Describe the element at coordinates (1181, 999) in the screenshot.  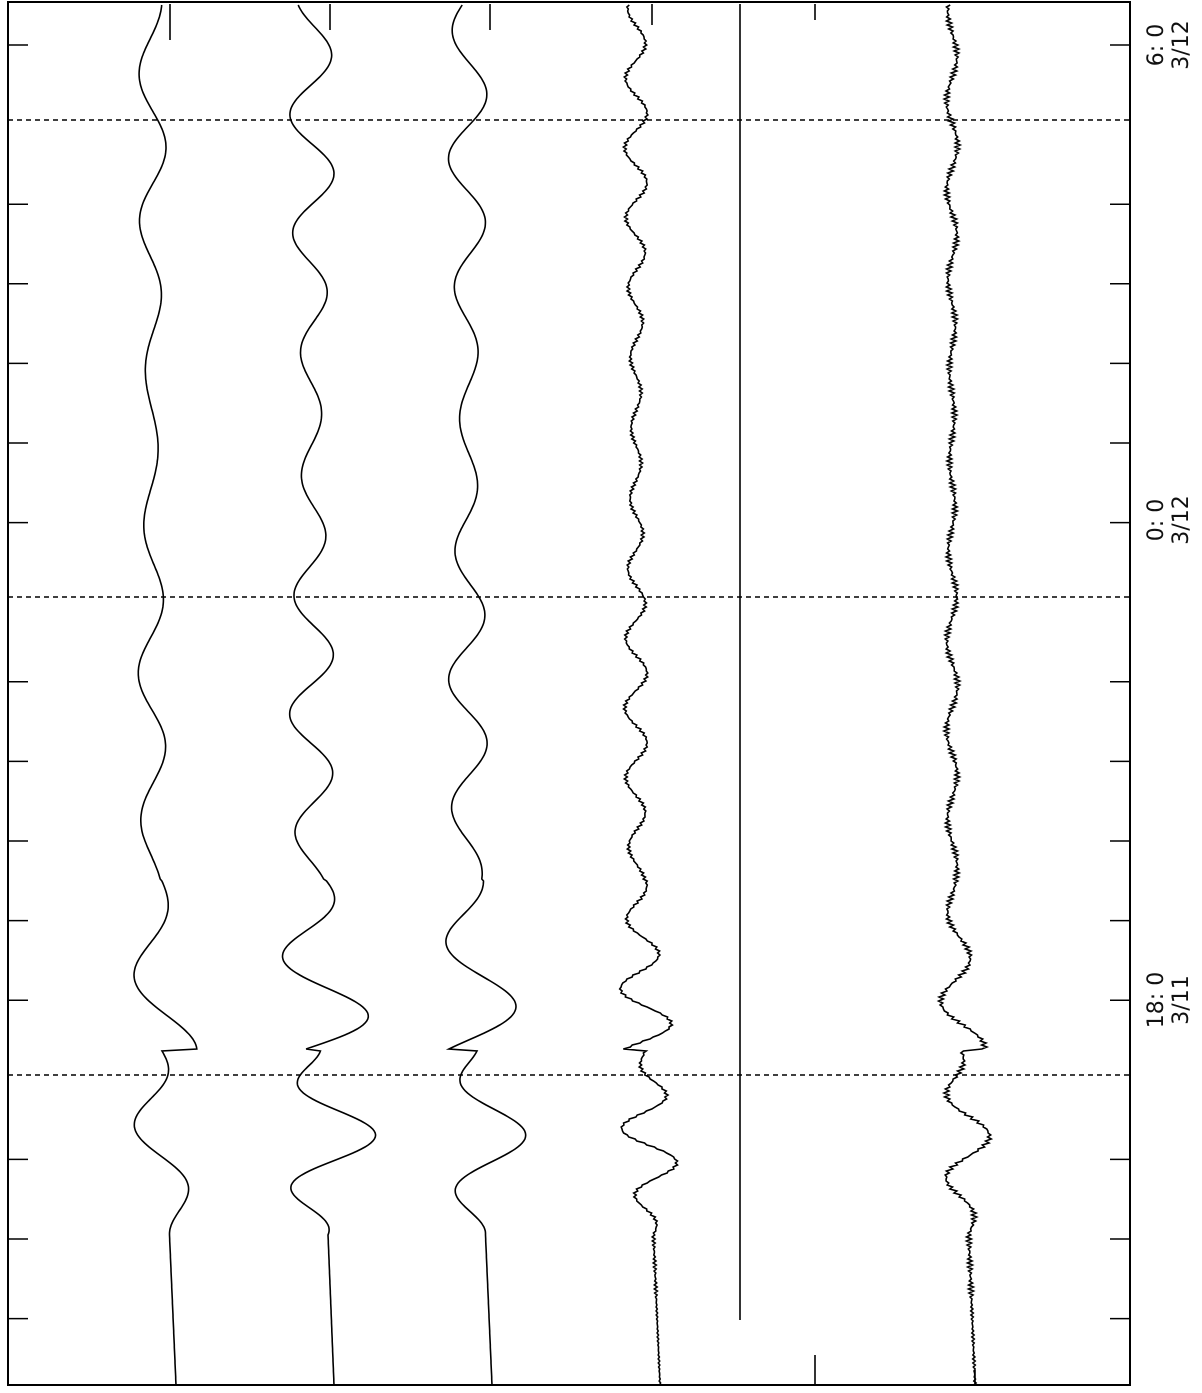
I see `date-label: 3/11` at that location.